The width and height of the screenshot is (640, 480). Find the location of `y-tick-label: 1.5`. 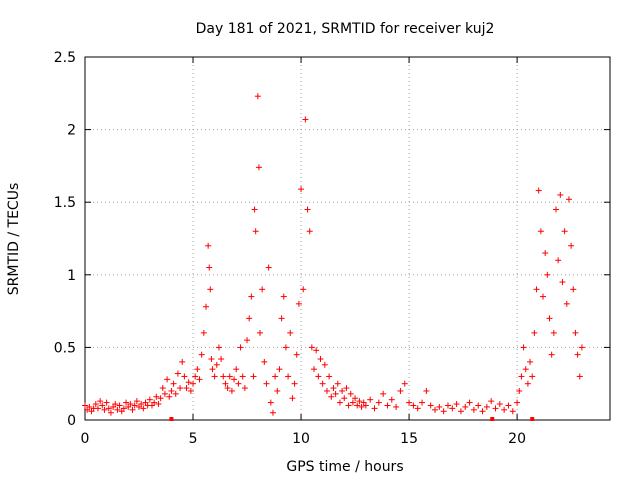

y-tick-label: 1.5 is located at coordinates (65, 203).